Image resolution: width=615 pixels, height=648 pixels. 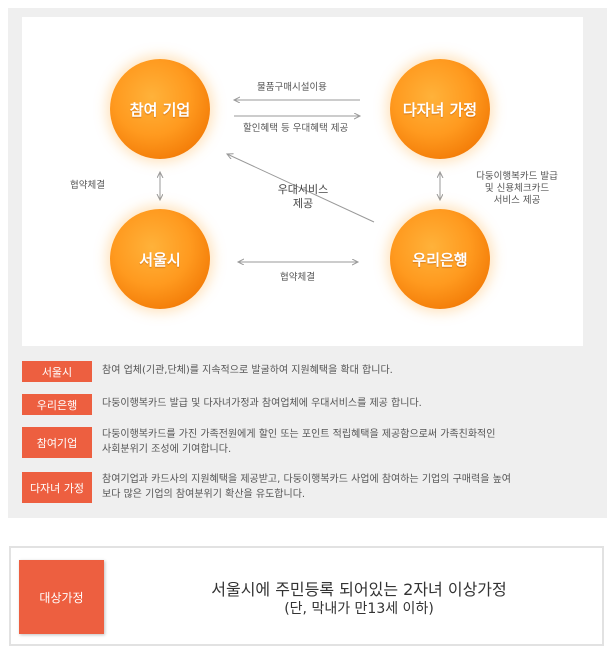 I want to click on desc-text-woori-bank: 다둥이행복카드 발급 및 다자녀가정과 참여업체에 우대서비스를 제공 합니다., so click(x=262, y=403).